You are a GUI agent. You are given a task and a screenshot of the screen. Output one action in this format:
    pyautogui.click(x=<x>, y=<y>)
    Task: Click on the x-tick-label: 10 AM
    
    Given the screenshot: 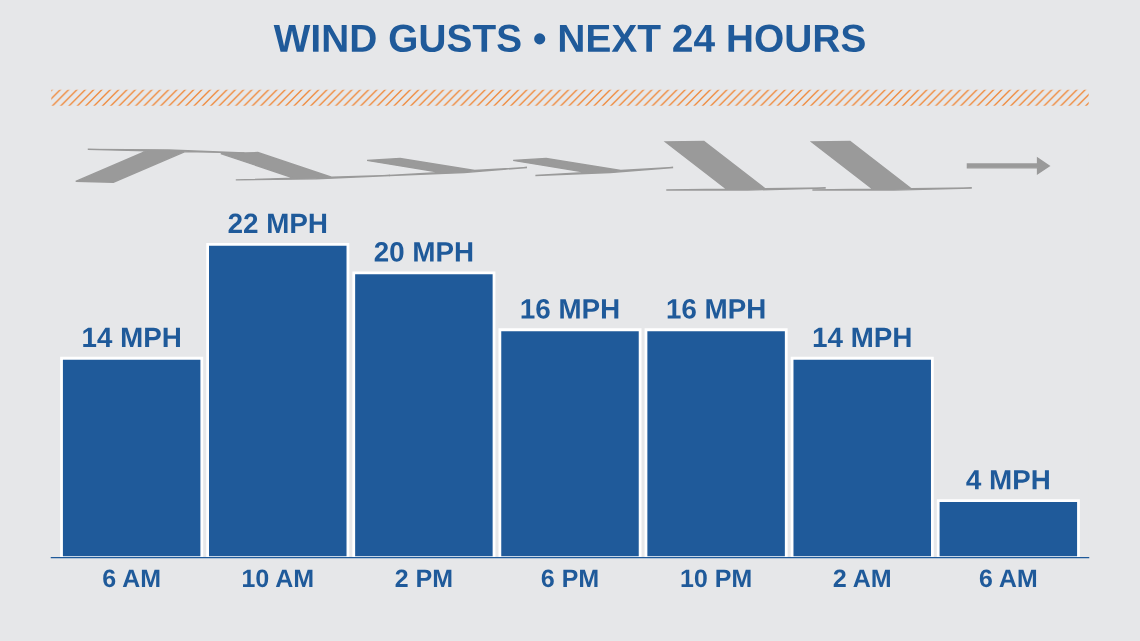 What is the action you would take?
    pyautogui.click(x=278, y=578)
    